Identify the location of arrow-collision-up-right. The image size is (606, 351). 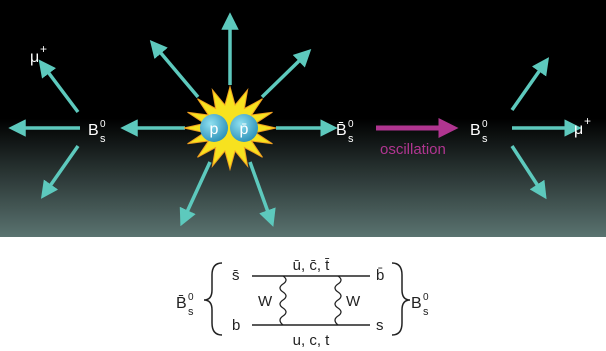
(286, 74).